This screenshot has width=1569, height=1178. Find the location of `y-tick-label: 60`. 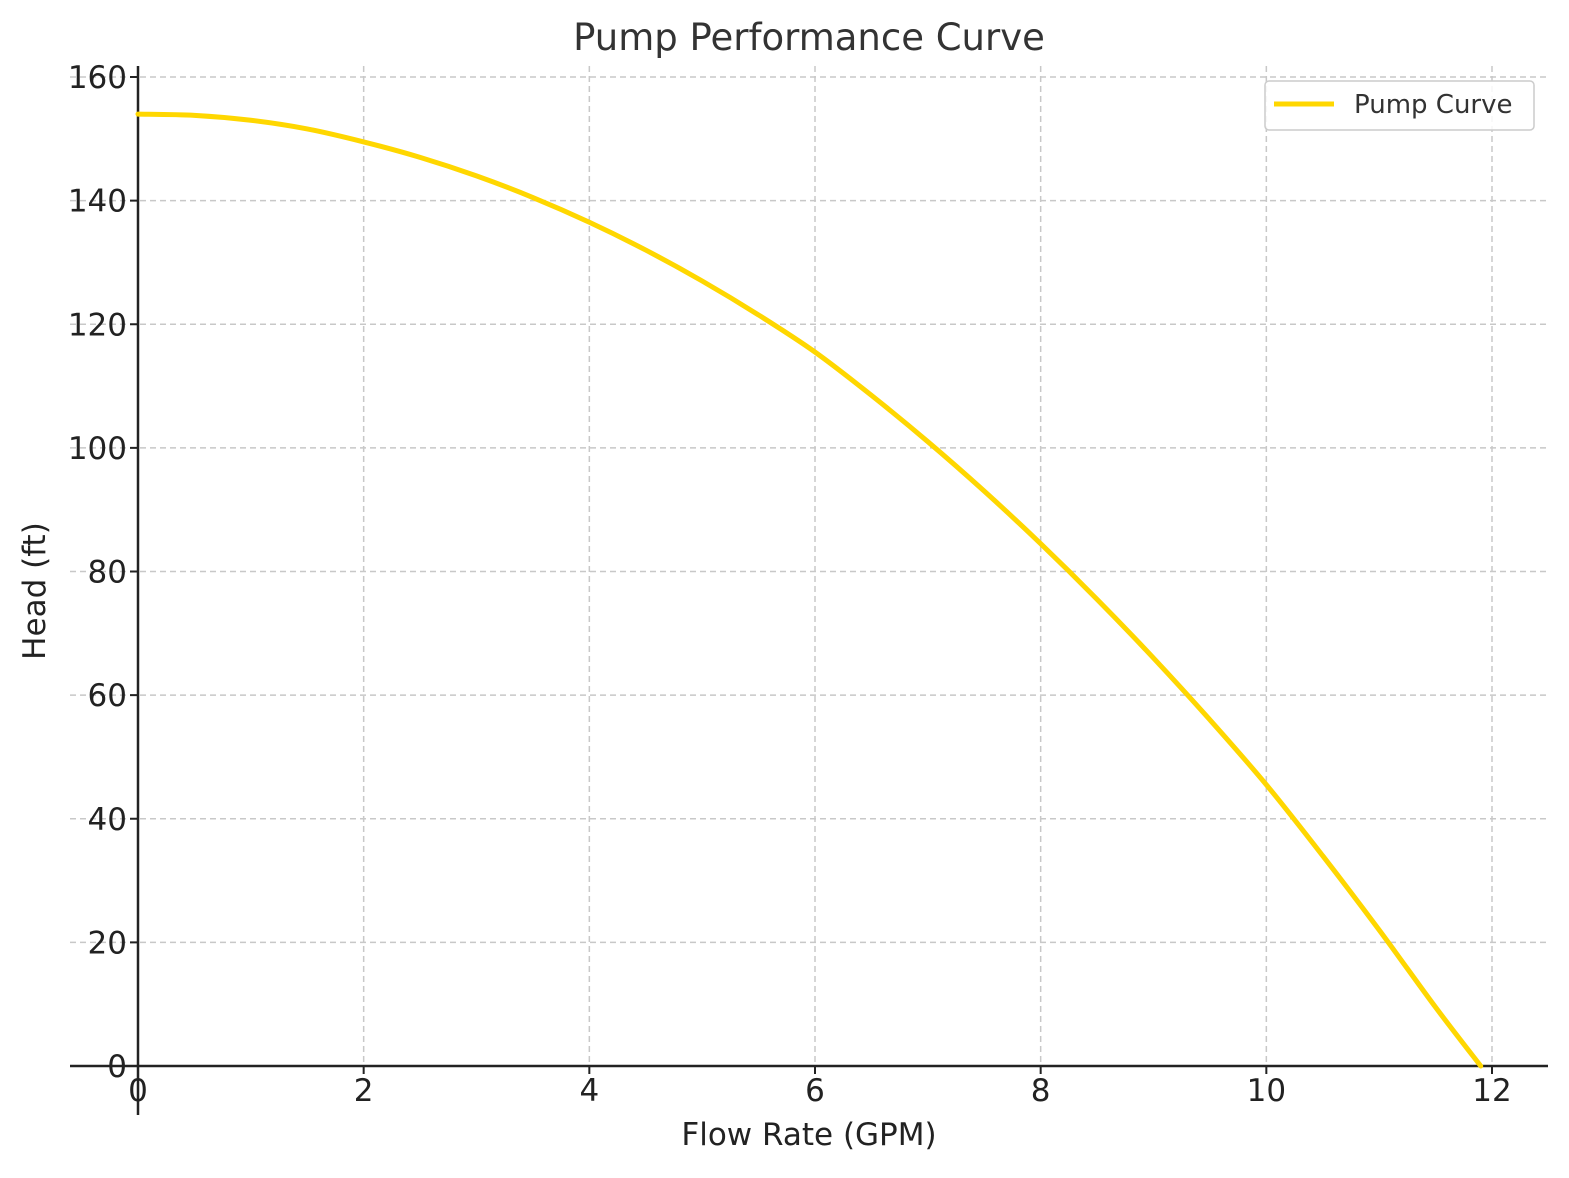

y-tick-label: 60 is located at coordinates (107, 696).